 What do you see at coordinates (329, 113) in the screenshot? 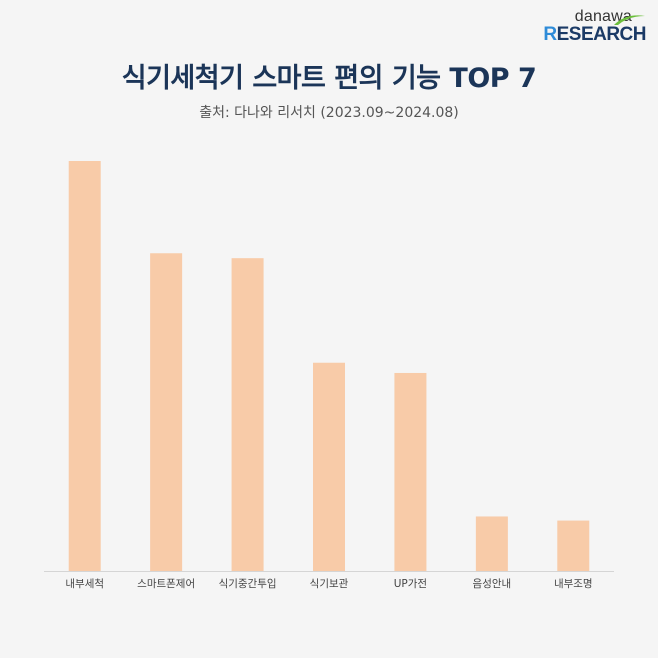
I see `chart-subtitle: 출처: 다나와 리서치 (2023.09~2024.08)` at bounding box center [329, 113].